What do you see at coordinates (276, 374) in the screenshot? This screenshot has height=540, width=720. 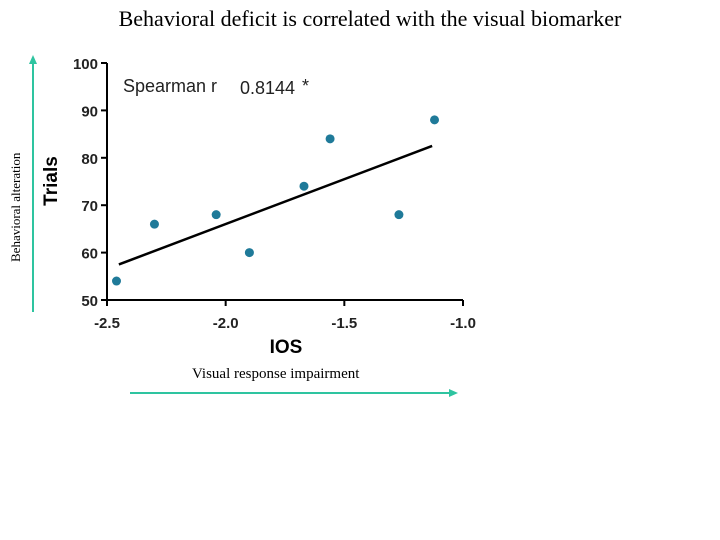 I see `visual-response-impairment-label: Visual response impairment` at bounding box center [276, 374].